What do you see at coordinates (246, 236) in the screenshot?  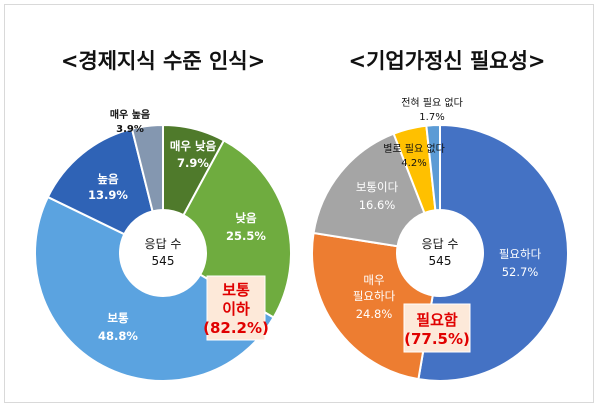 I see `slice-value-low: 25.5%` at bounding box center [246, 236].